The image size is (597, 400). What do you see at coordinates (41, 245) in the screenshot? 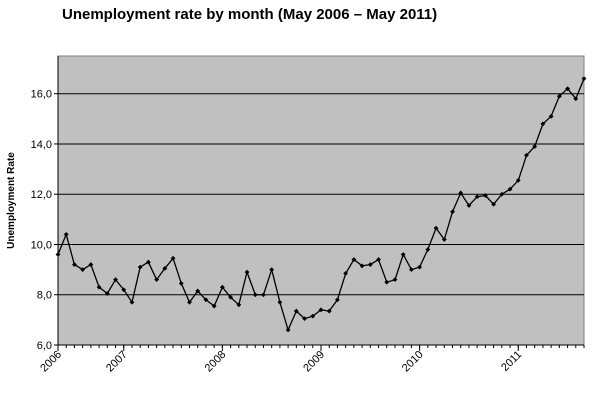
I see `y-tick-label: 10,0` at bounding box center [41, 245].